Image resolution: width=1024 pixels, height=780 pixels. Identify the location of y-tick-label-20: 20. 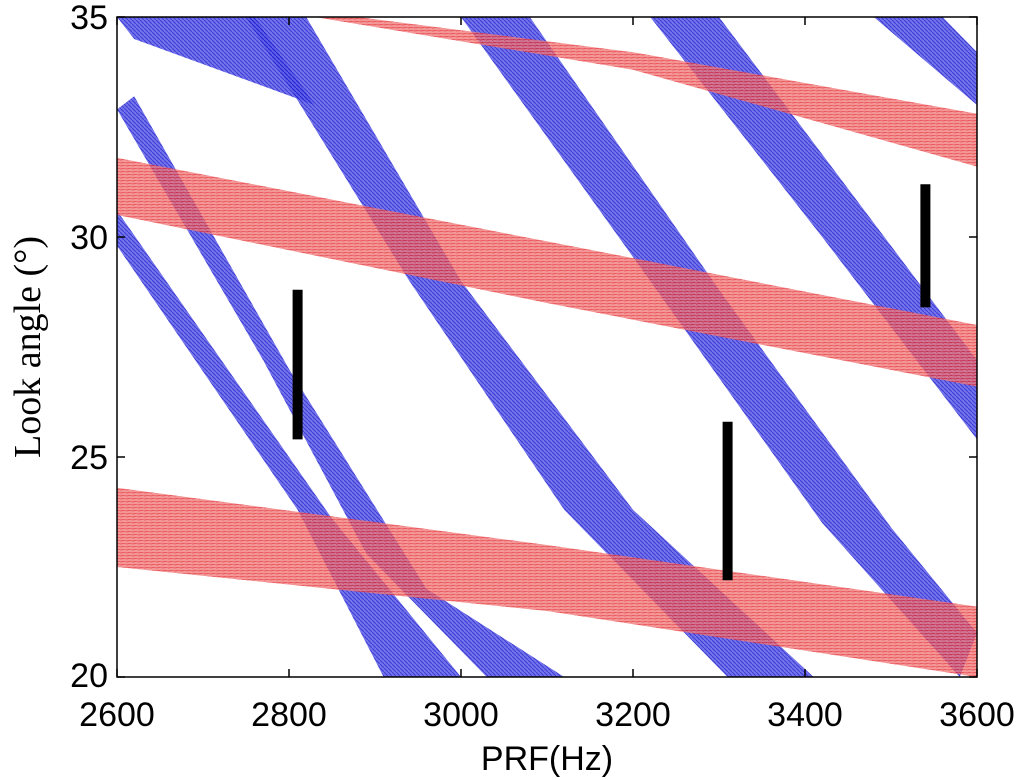
(89, 676).